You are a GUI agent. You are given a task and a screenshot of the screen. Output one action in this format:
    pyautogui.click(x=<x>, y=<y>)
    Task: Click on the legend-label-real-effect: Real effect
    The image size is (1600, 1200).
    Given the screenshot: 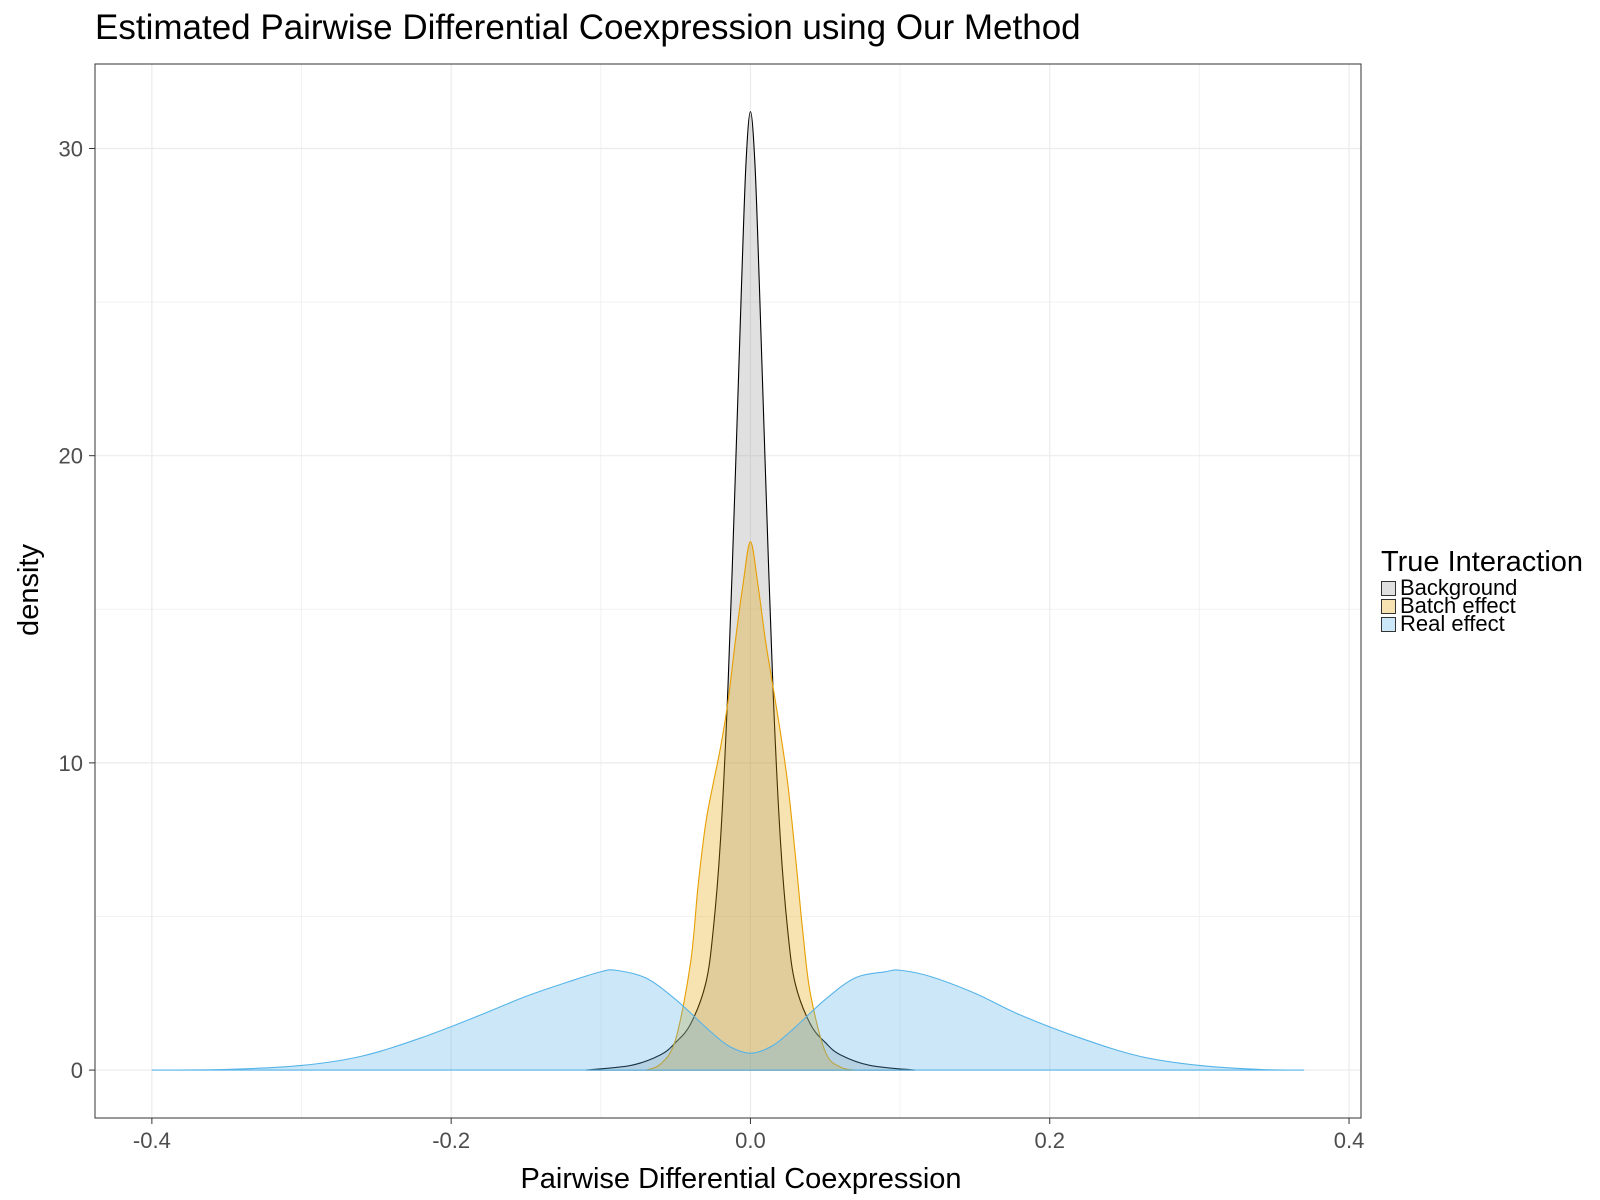 What is the action you would take?
    pyautogui.click(x=1452, y=623)
    